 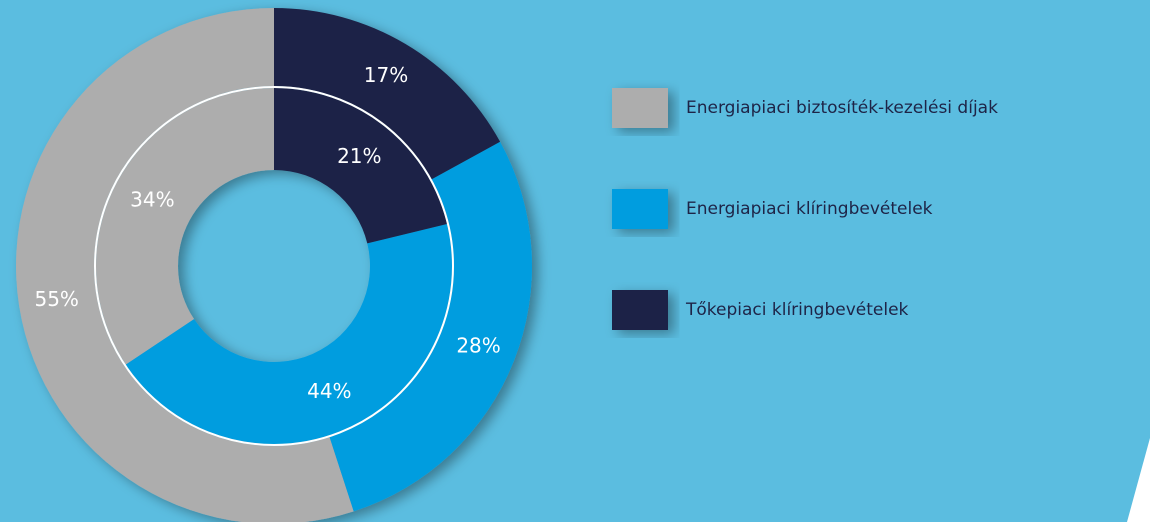 What do you see at coordinates (842, 108) in the screenshot?
I see `legend-label: Energiapiaci biztosíték-kezelési díjak` at bounding box center [842, 108].